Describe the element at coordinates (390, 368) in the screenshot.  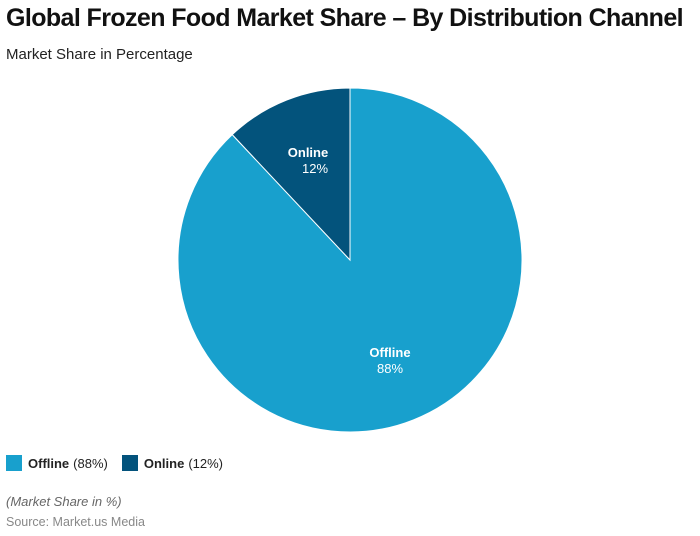
I see `slice-label-offline-value: 88%` at that location.